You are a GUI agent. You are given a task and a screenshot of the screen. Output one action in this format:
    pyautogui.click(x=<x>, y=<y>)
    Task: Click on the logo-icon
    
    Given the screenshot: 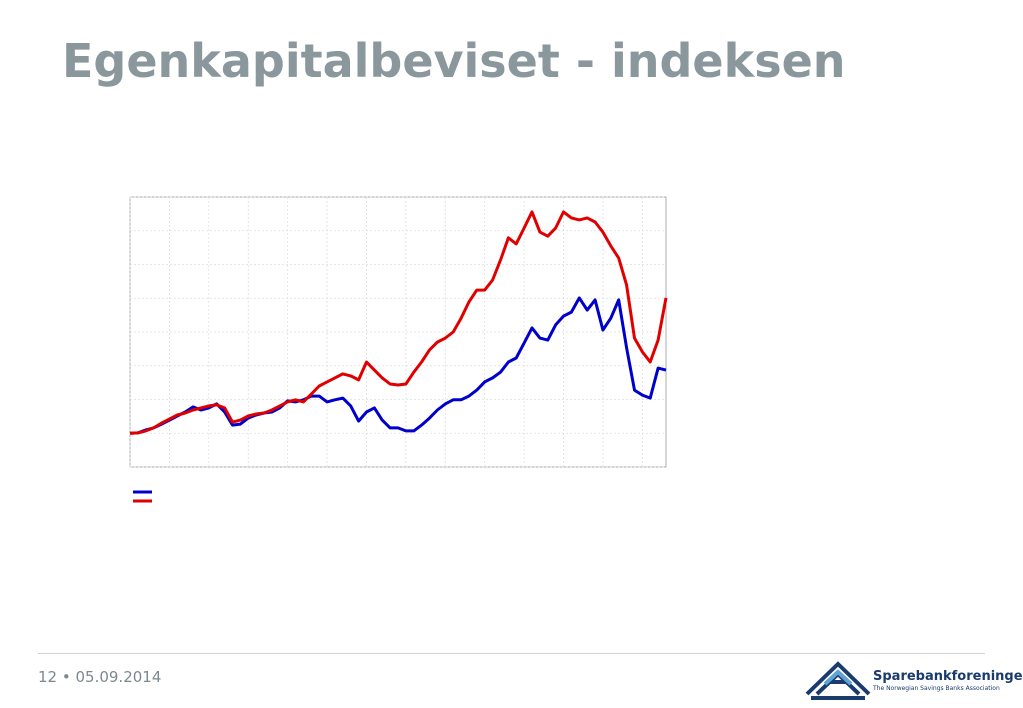 What is the action you would take?
    pyautogui.click(x=838, y=680)
    